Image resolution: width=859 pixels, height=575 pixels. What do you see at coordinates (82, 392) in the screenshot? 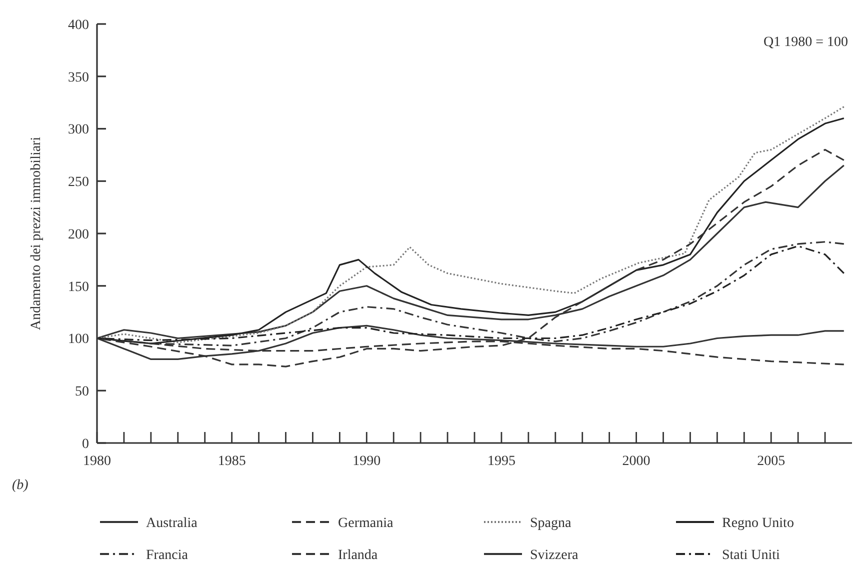
I see `y-tick-label: 50` at bounding box center [82, 392].